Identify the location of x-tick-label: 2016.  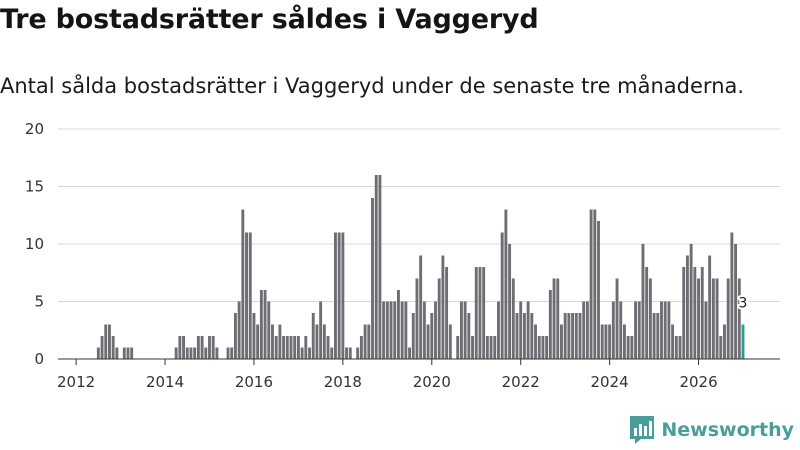
(254, 382).